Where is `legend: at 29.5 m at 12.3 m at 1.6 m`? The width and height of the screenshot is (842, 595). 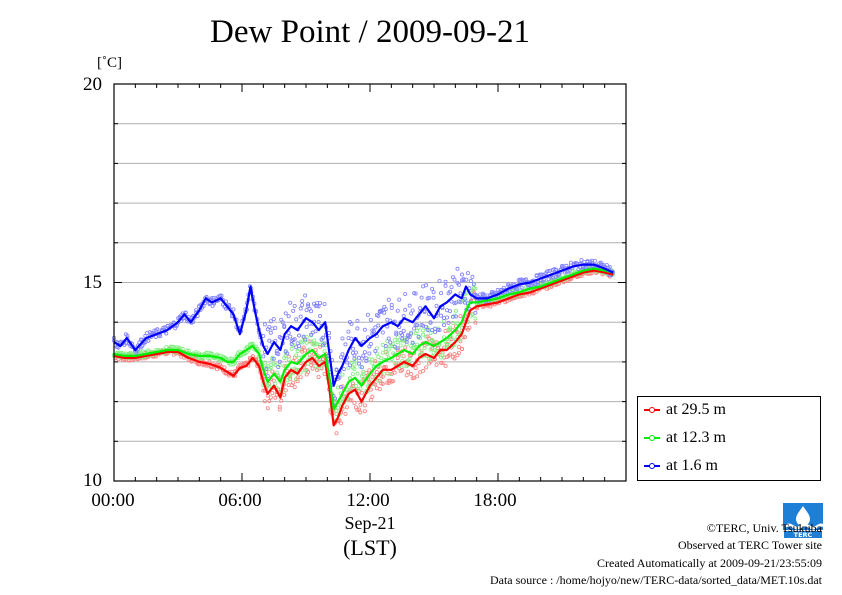 legend: at 29.5 m at 12.3 m at 1.6 m is located at coordinates (729, 438).